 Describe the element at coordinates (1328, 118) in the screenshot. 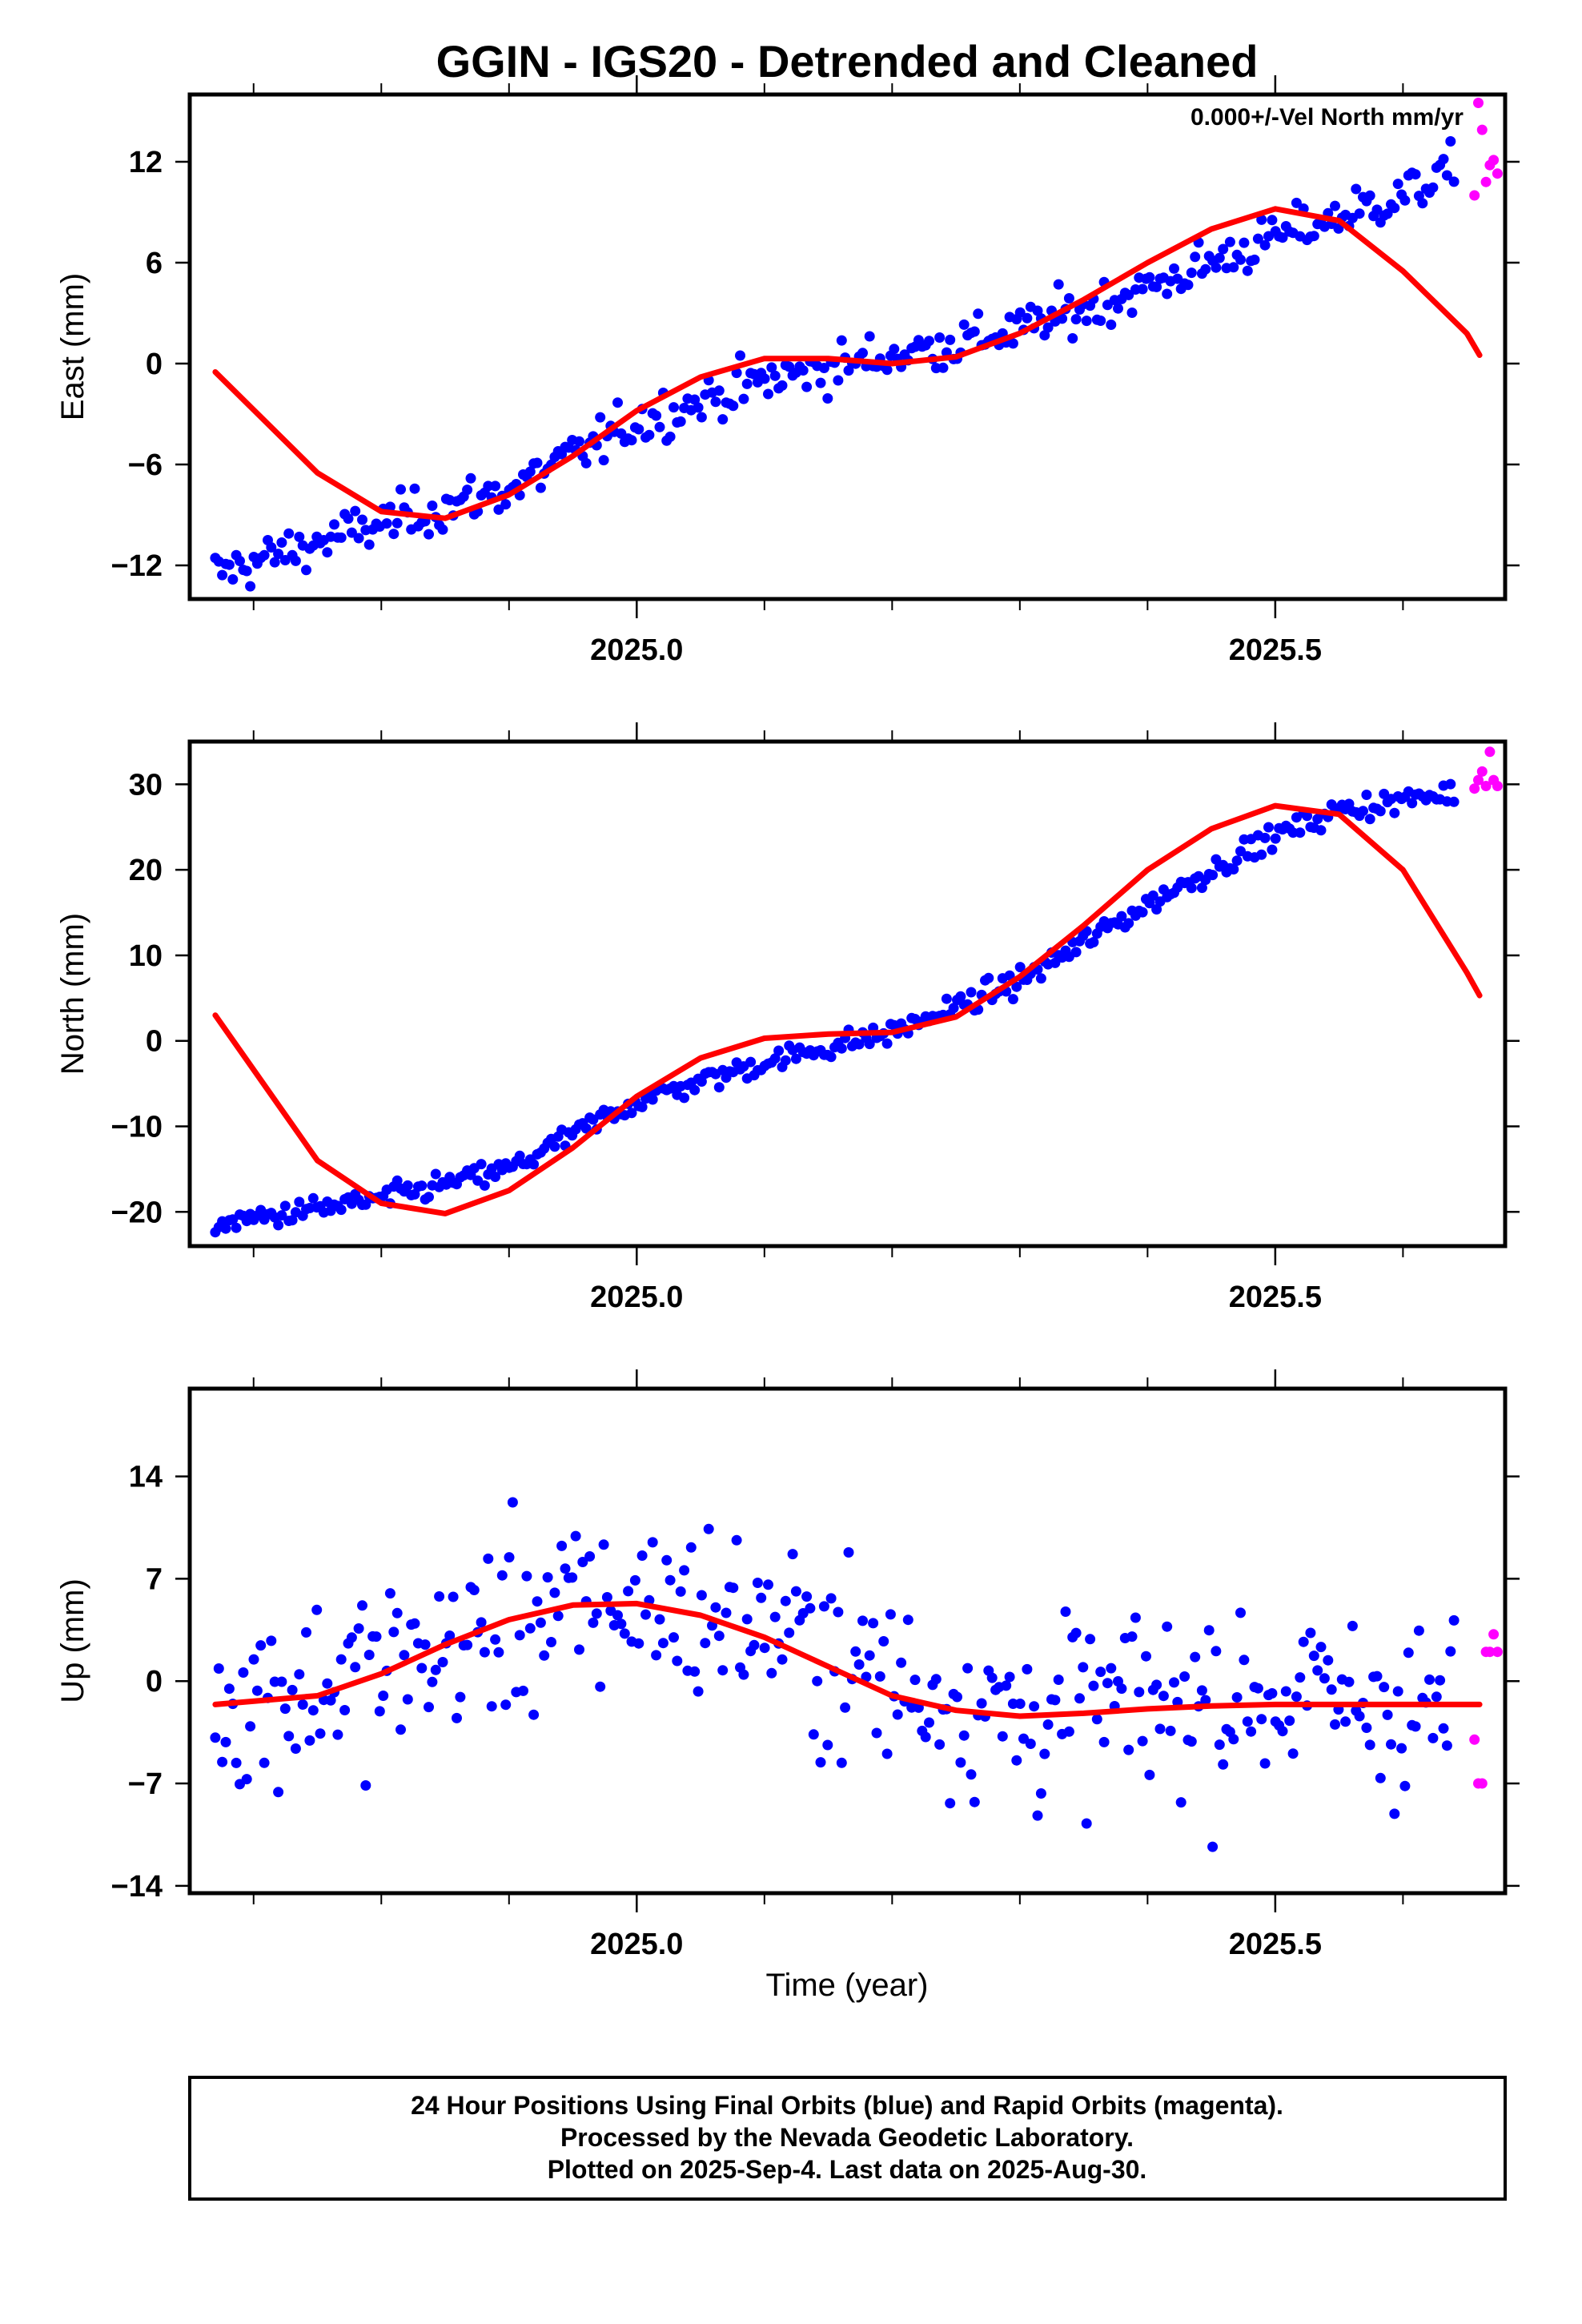

I see `velocity-annotation: 0.000+/-Vel North mm/yr` at that location.